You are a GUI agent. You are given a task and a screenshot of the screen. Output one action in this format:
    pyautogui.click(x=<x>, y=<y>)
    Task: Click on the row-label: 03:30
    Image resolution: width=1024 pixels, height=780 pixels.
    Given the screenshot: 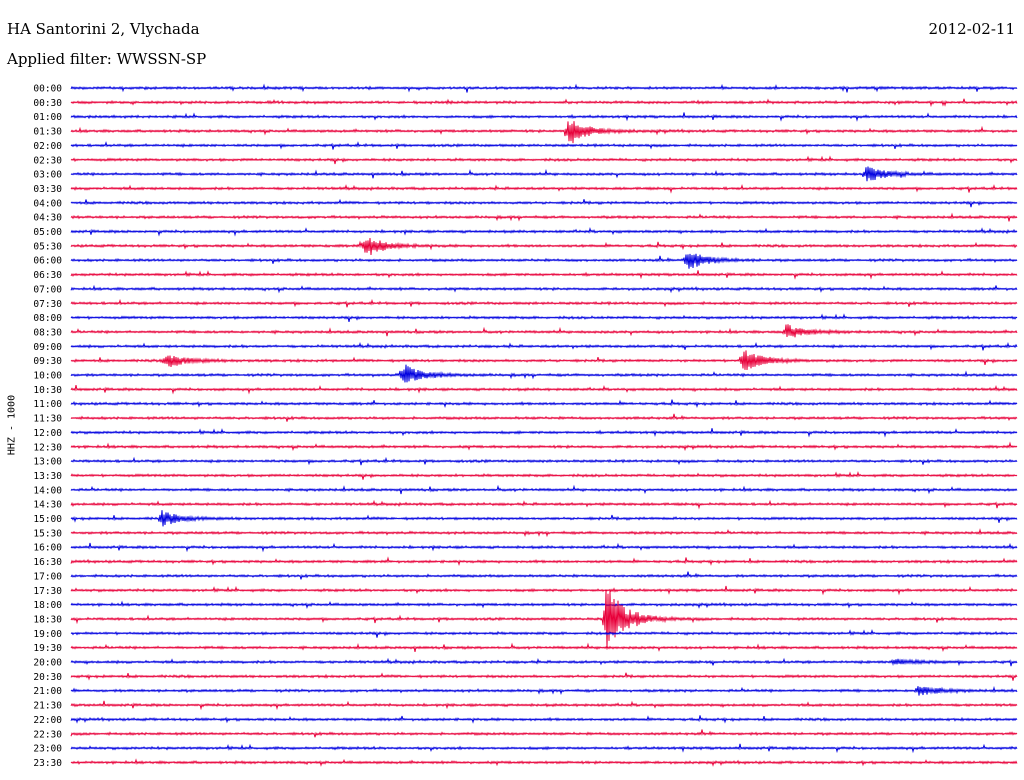 What is the action you would take?
    pyautogui.click(x=47, y=189)
    